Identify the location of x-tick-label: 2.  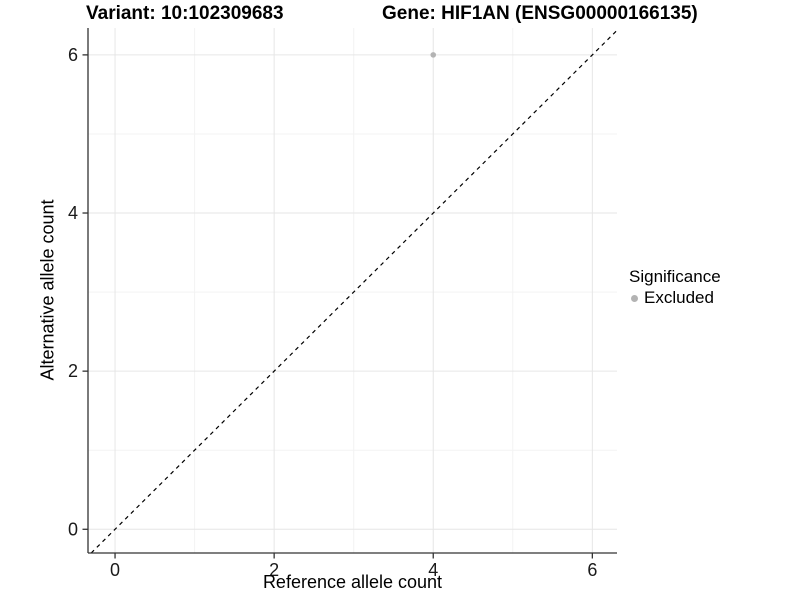
(274, 570).